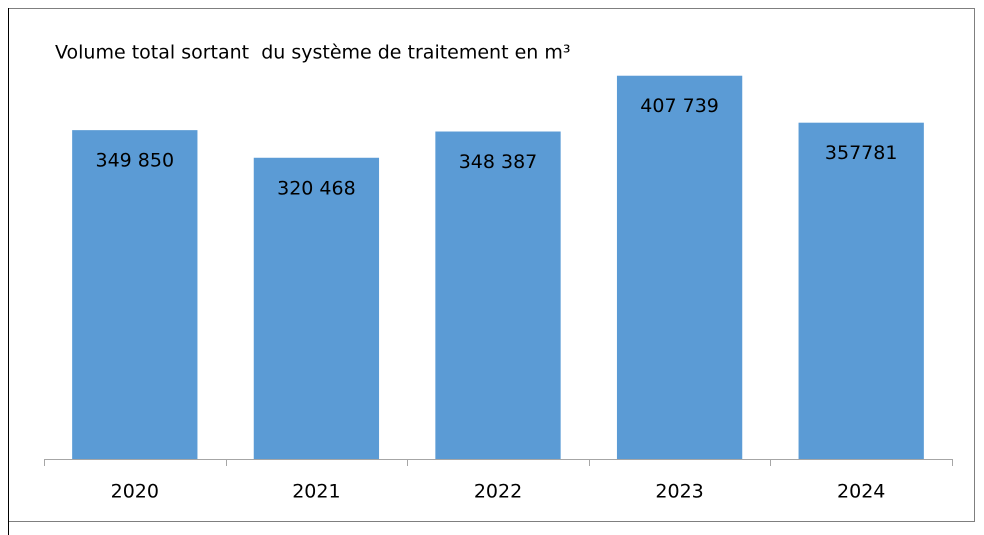 The height and width of the screenshot is (535, 984). What do you see at coordinates (679, 106) in the screenshot?
I see `data-label: 407 739` at bounding box center [679, 106].